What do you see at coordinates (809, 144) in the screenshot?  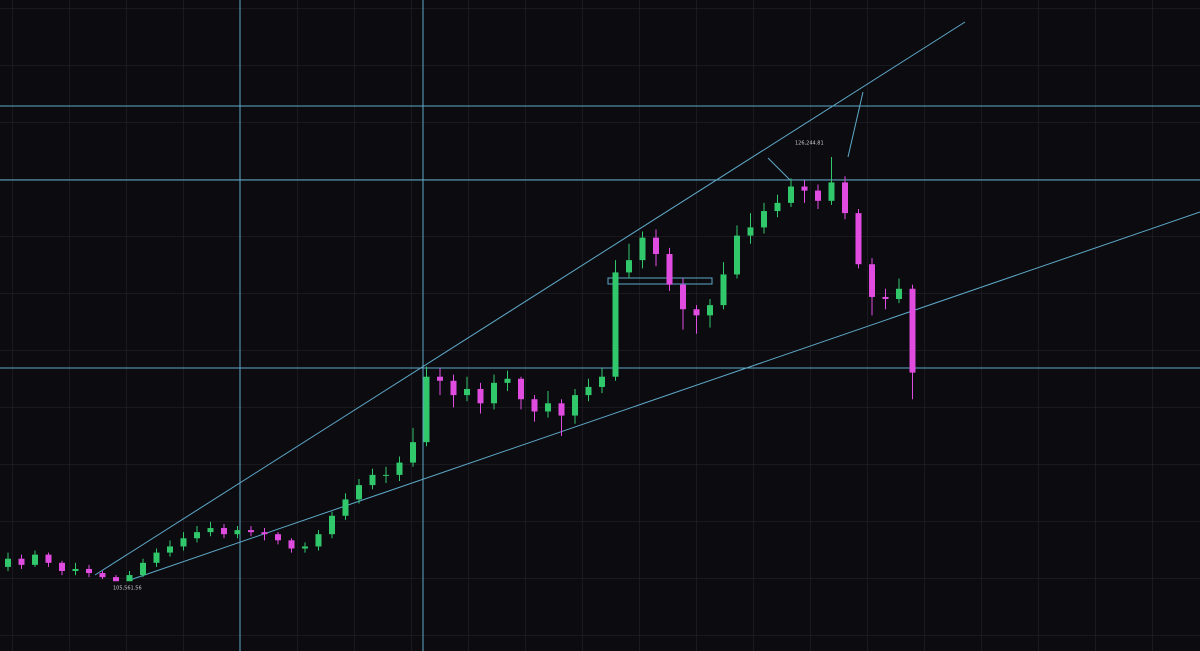 I see `price-label: 126,244.81` at bounding box center [809, 144].